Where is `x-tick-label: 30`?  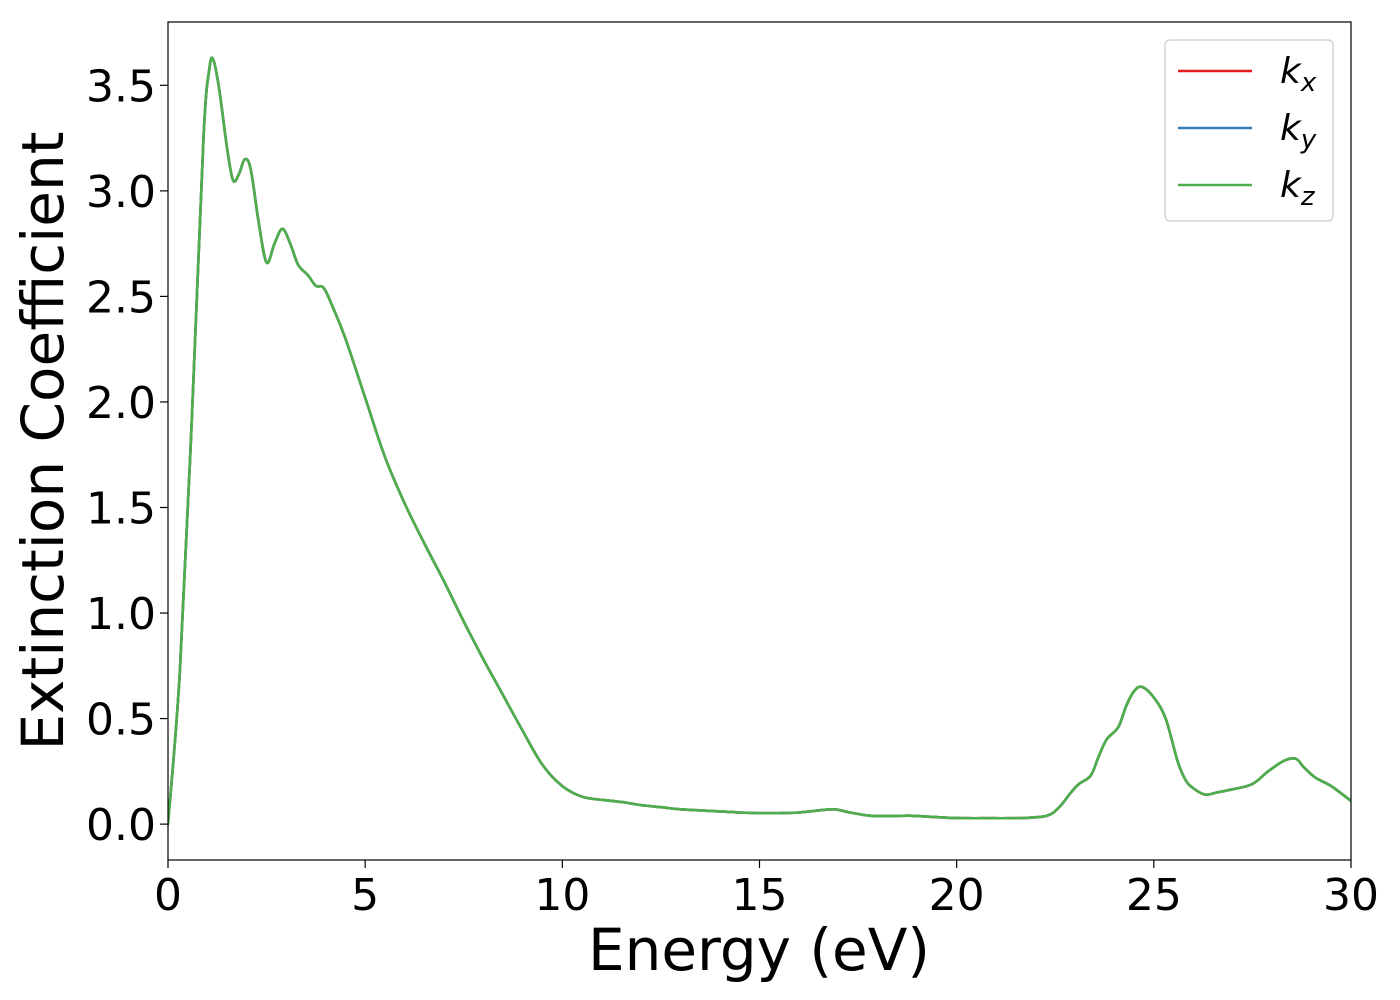 x-tick-label: 30 is located at coordinates (1351, 895).